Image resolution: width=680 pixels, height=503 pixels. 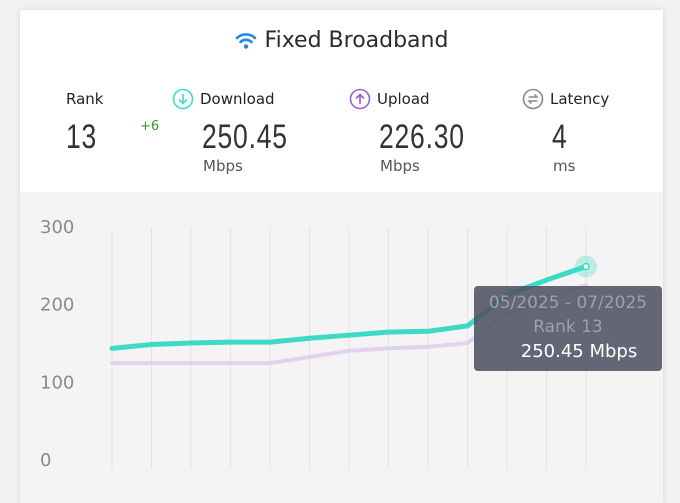 What do you see at coordinates (57, 382) in the screenshot?
I see `y-tick-label: 100` at bounding box center [57, 382].